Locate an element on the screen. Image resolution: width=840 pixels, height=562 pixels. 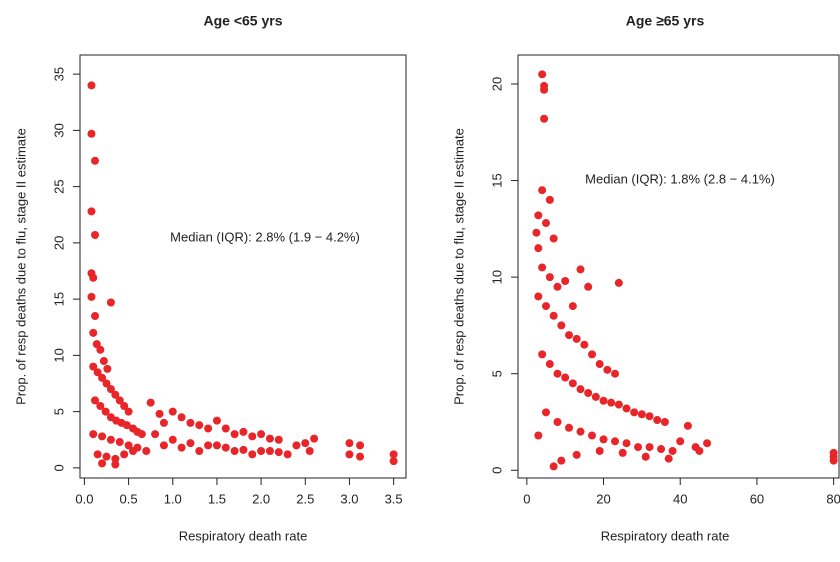
x-tick-label: 2.5 is located at coordinates (305, 498).